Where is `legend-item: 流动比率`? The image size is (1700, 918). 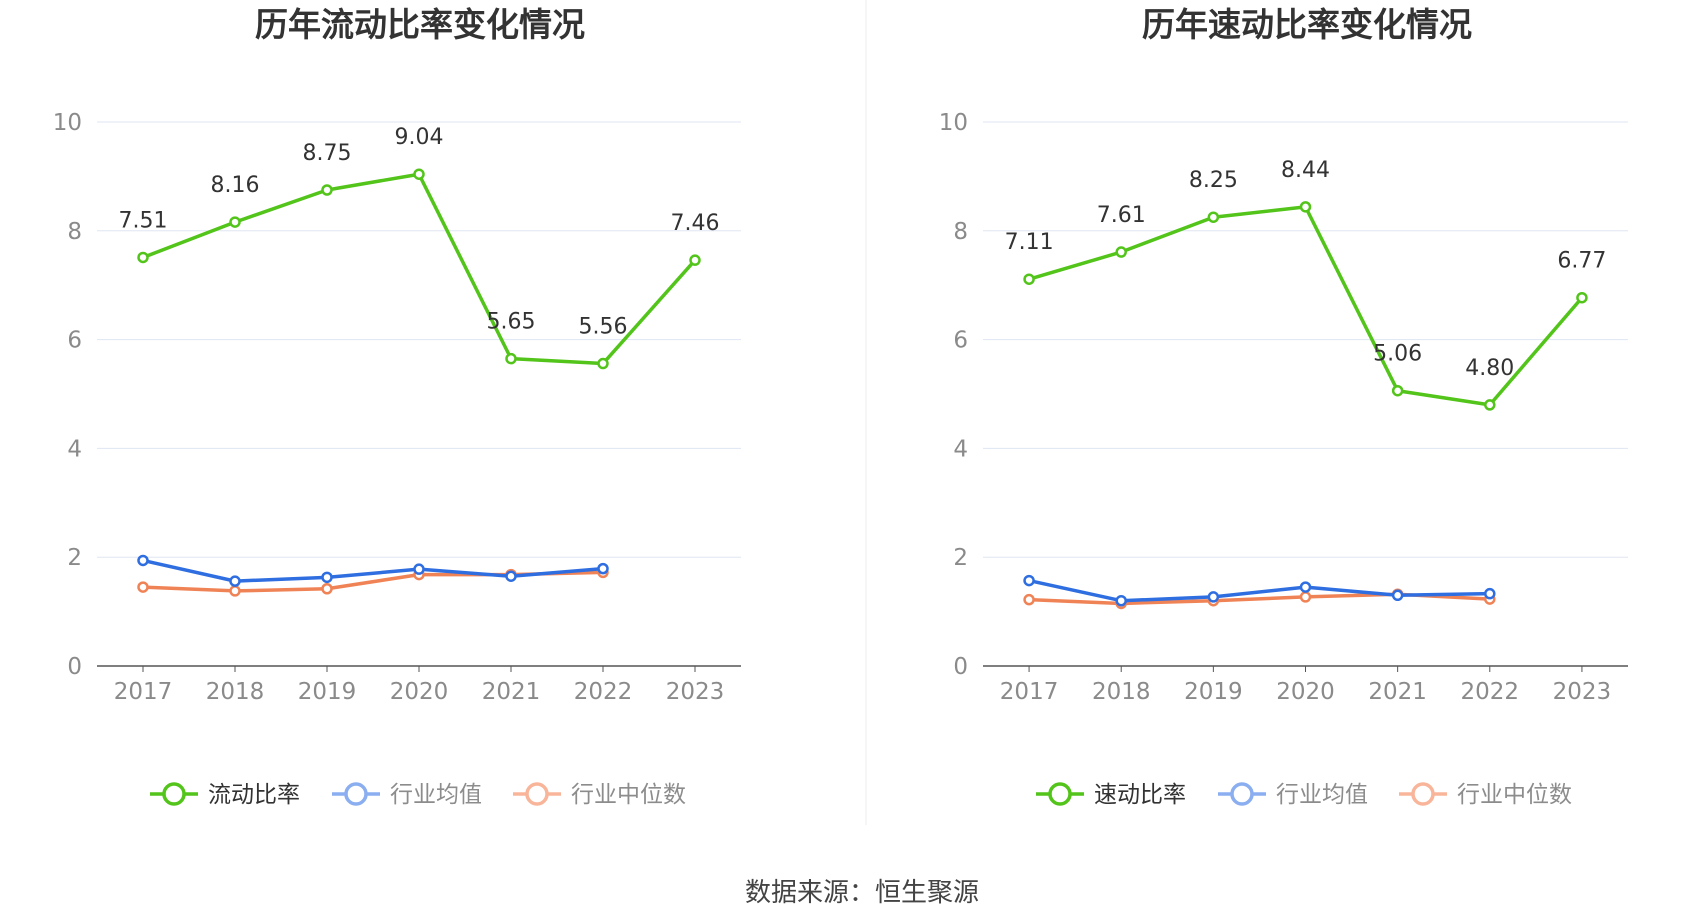
legend-item: 流动比率 is located at coordinates (225, 795).